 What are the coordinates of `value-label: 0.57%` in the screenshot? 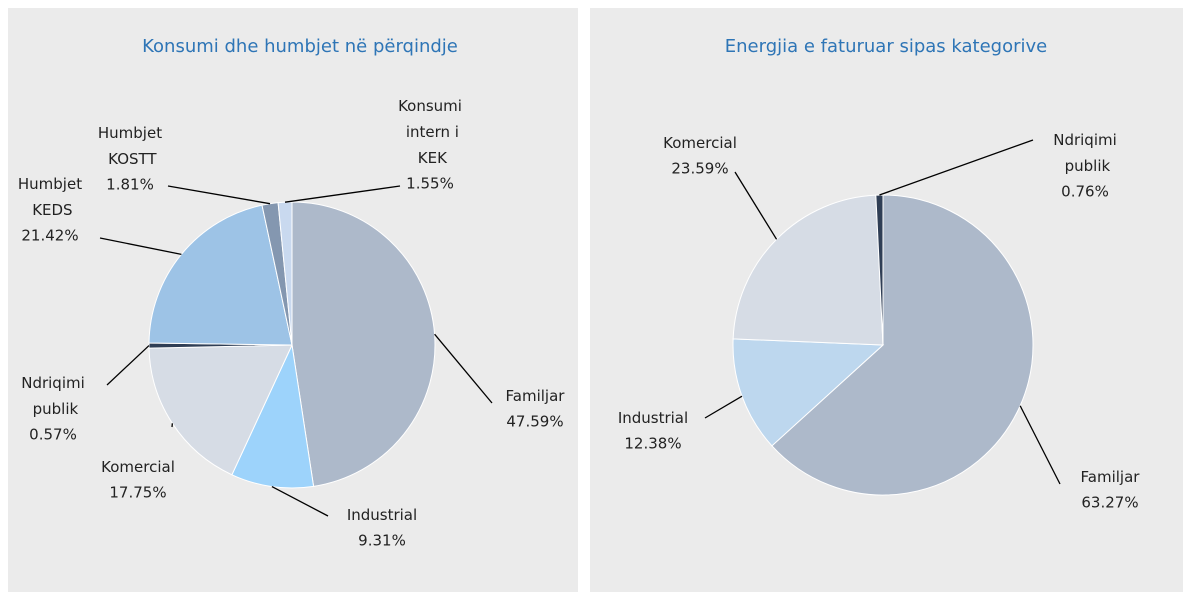 It's located at (53, 435).